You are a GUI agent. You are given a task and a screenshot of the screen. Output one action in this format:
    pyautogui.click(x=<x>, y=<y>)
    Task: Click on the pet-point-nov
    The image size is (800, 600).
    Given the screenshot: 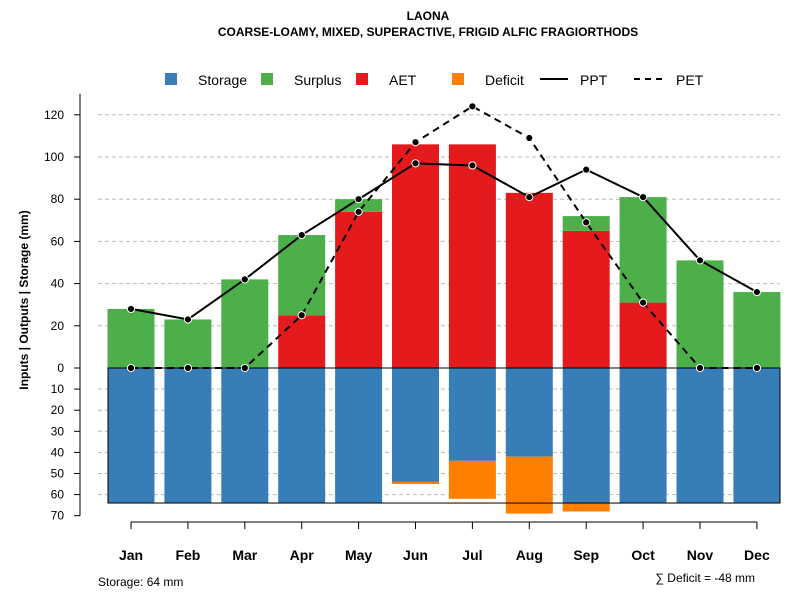 What is the action you would take?
    pyautogui.click(x=700, y=368)
    